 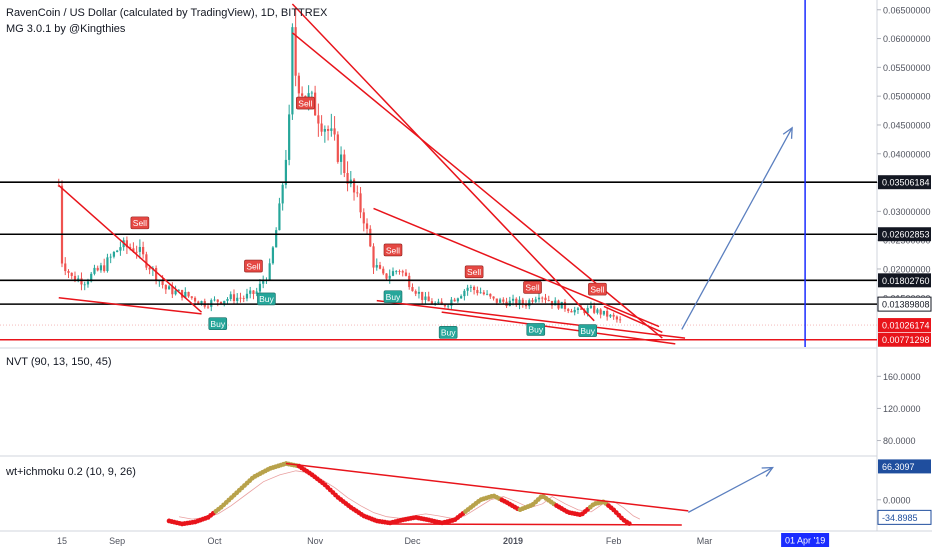 I want to click on nvt-y-tick-label: 120.0000, so click(x=902, y=409).